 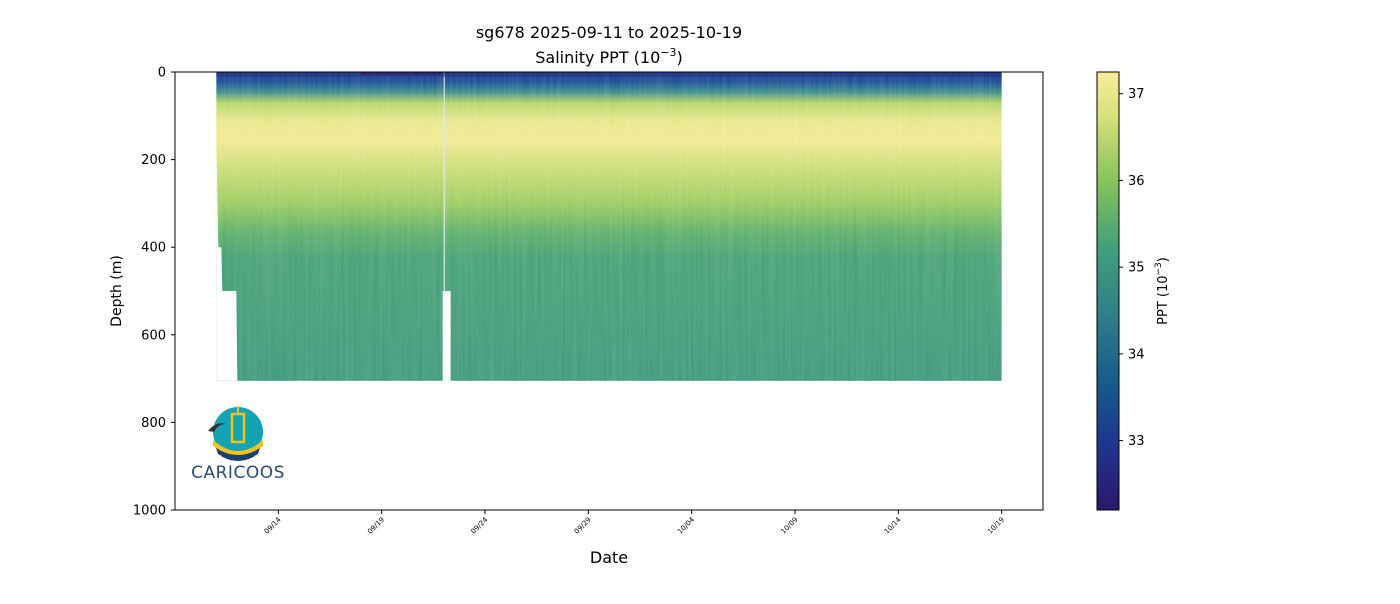 I want to click on x-axis-label: Date, so click(x=609, y=557).